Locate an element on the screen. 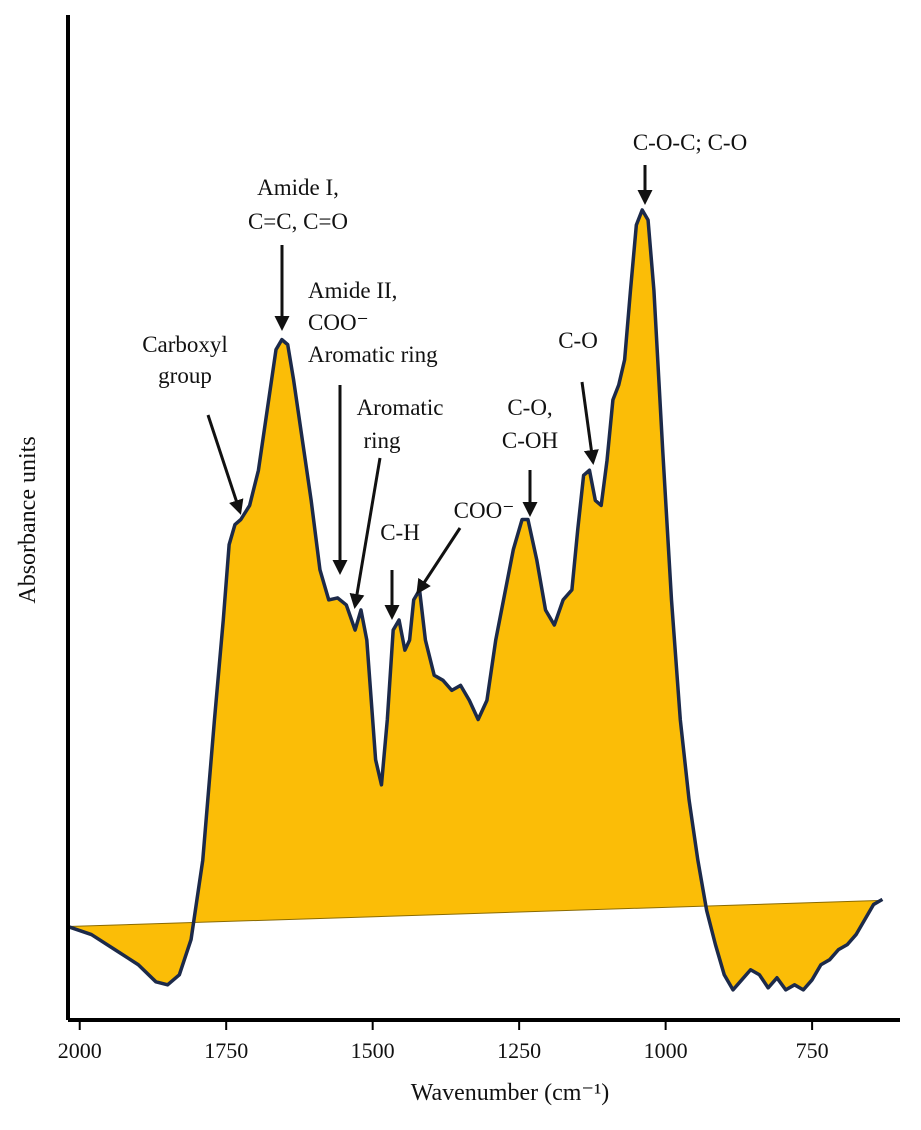  annotation-text: C-O is located at coordinates (578, 340).